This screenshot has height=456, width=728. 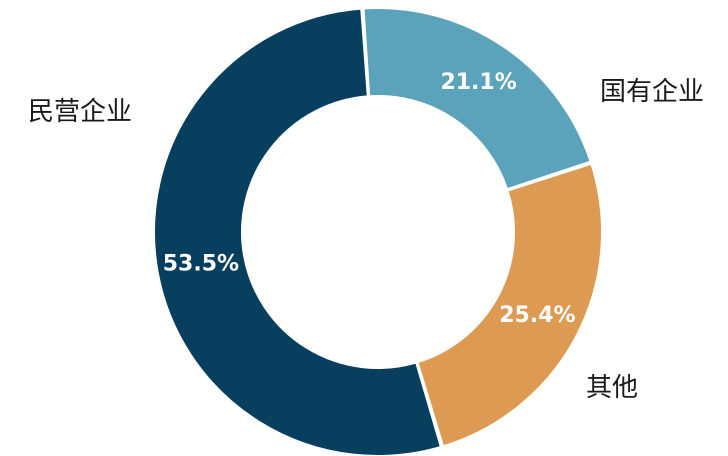 What do you see at coordinates (478, 82) in the screenshot?
I see `slice-value-label-0: 21.1%` at bounding box center [478, 82].